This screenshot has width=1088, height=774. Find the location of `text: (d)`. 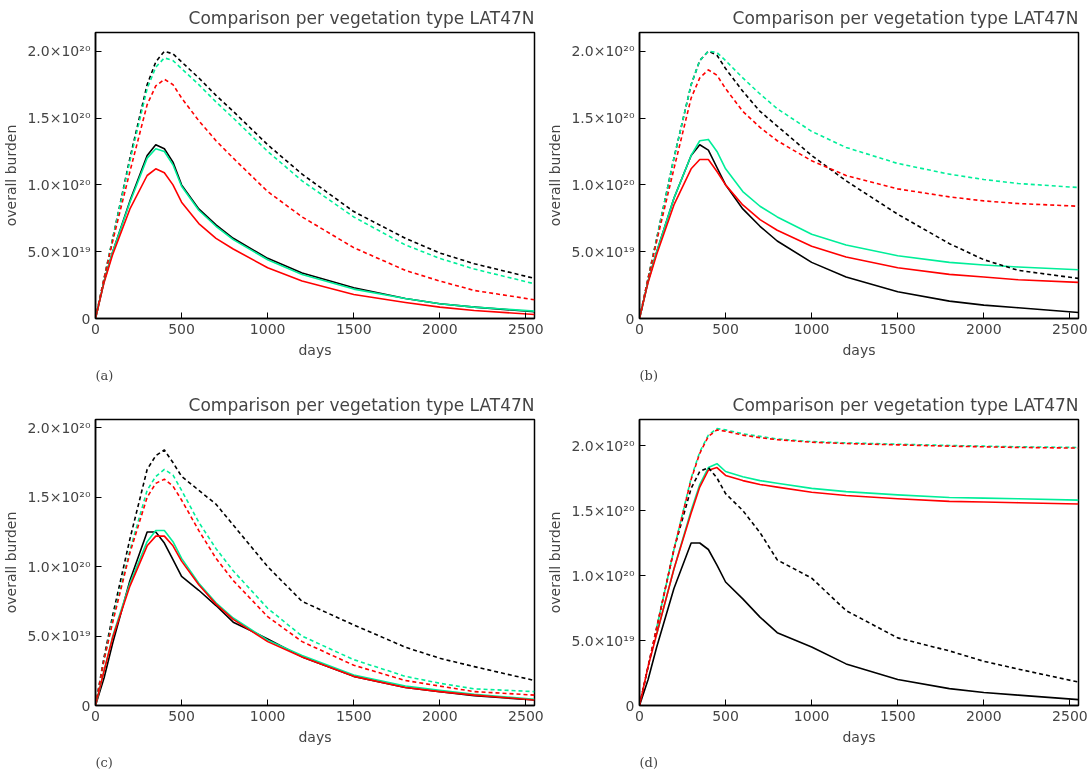

text: (d) is located at coordinates (648, 762).